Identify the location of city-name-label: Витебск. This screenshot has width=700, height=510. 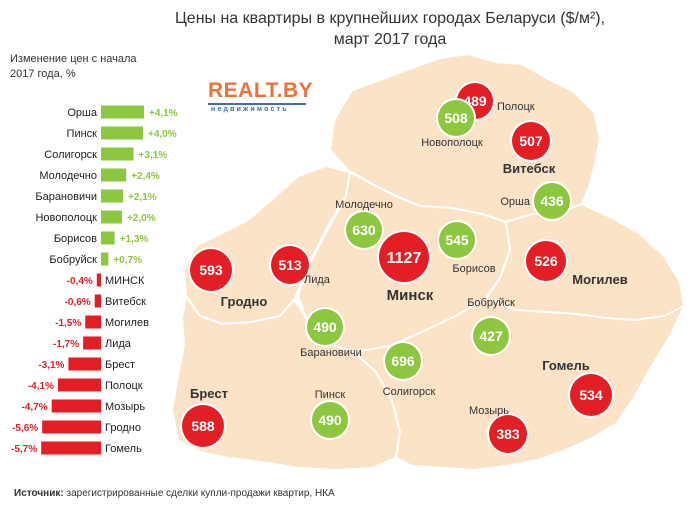
(529, 168).